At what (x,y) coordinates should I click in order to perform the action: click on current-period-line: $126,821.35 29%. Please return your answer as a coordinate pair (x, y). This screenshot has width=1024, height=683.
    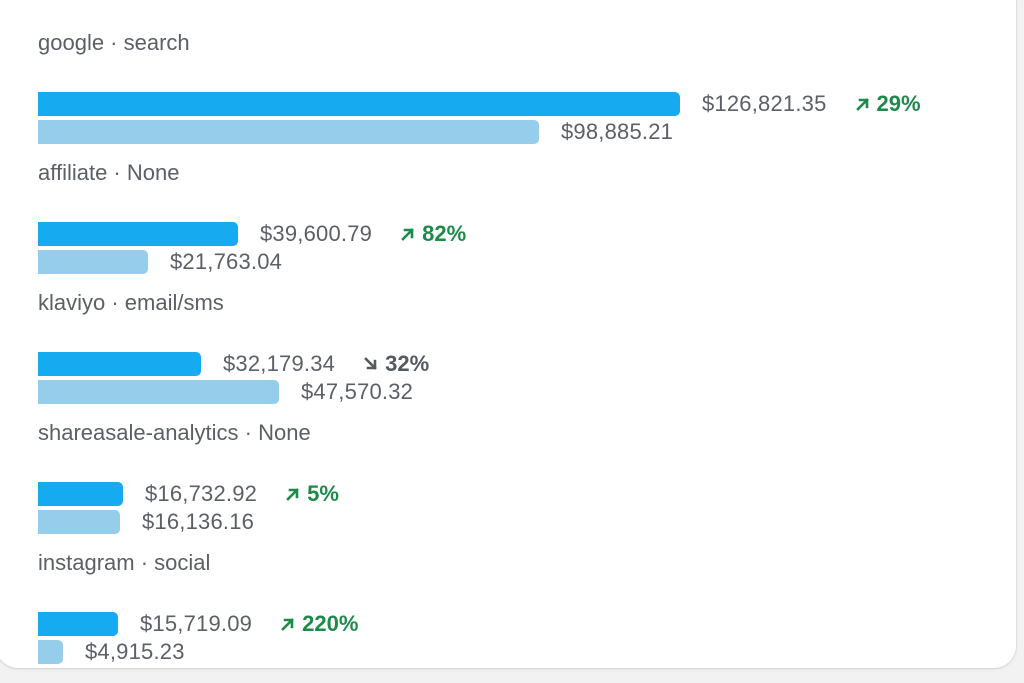
    Looking at the image, I should click on (479, 104).